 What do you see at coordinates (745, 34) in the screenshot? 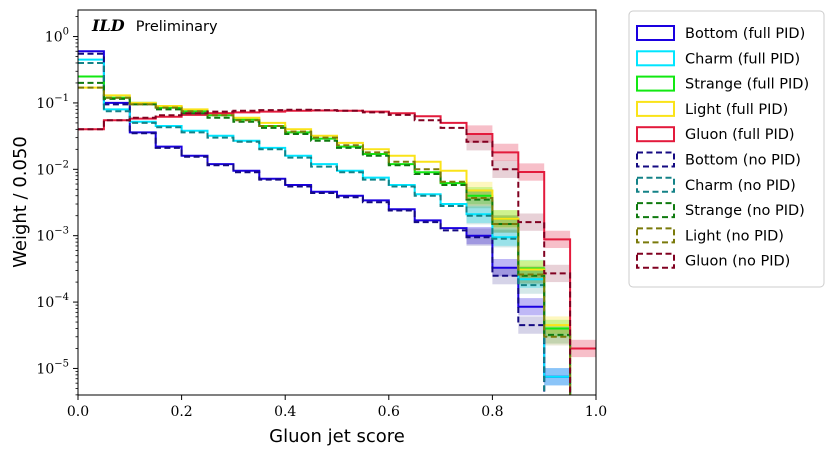
I see `legend-label: Bottom (full PID)` at bounding box center [745, 34].